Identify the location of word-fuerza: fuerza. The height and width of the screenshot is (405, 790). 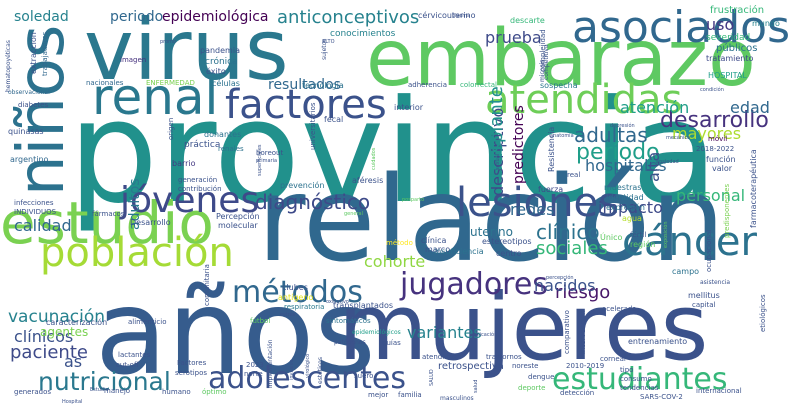
(551, 189).